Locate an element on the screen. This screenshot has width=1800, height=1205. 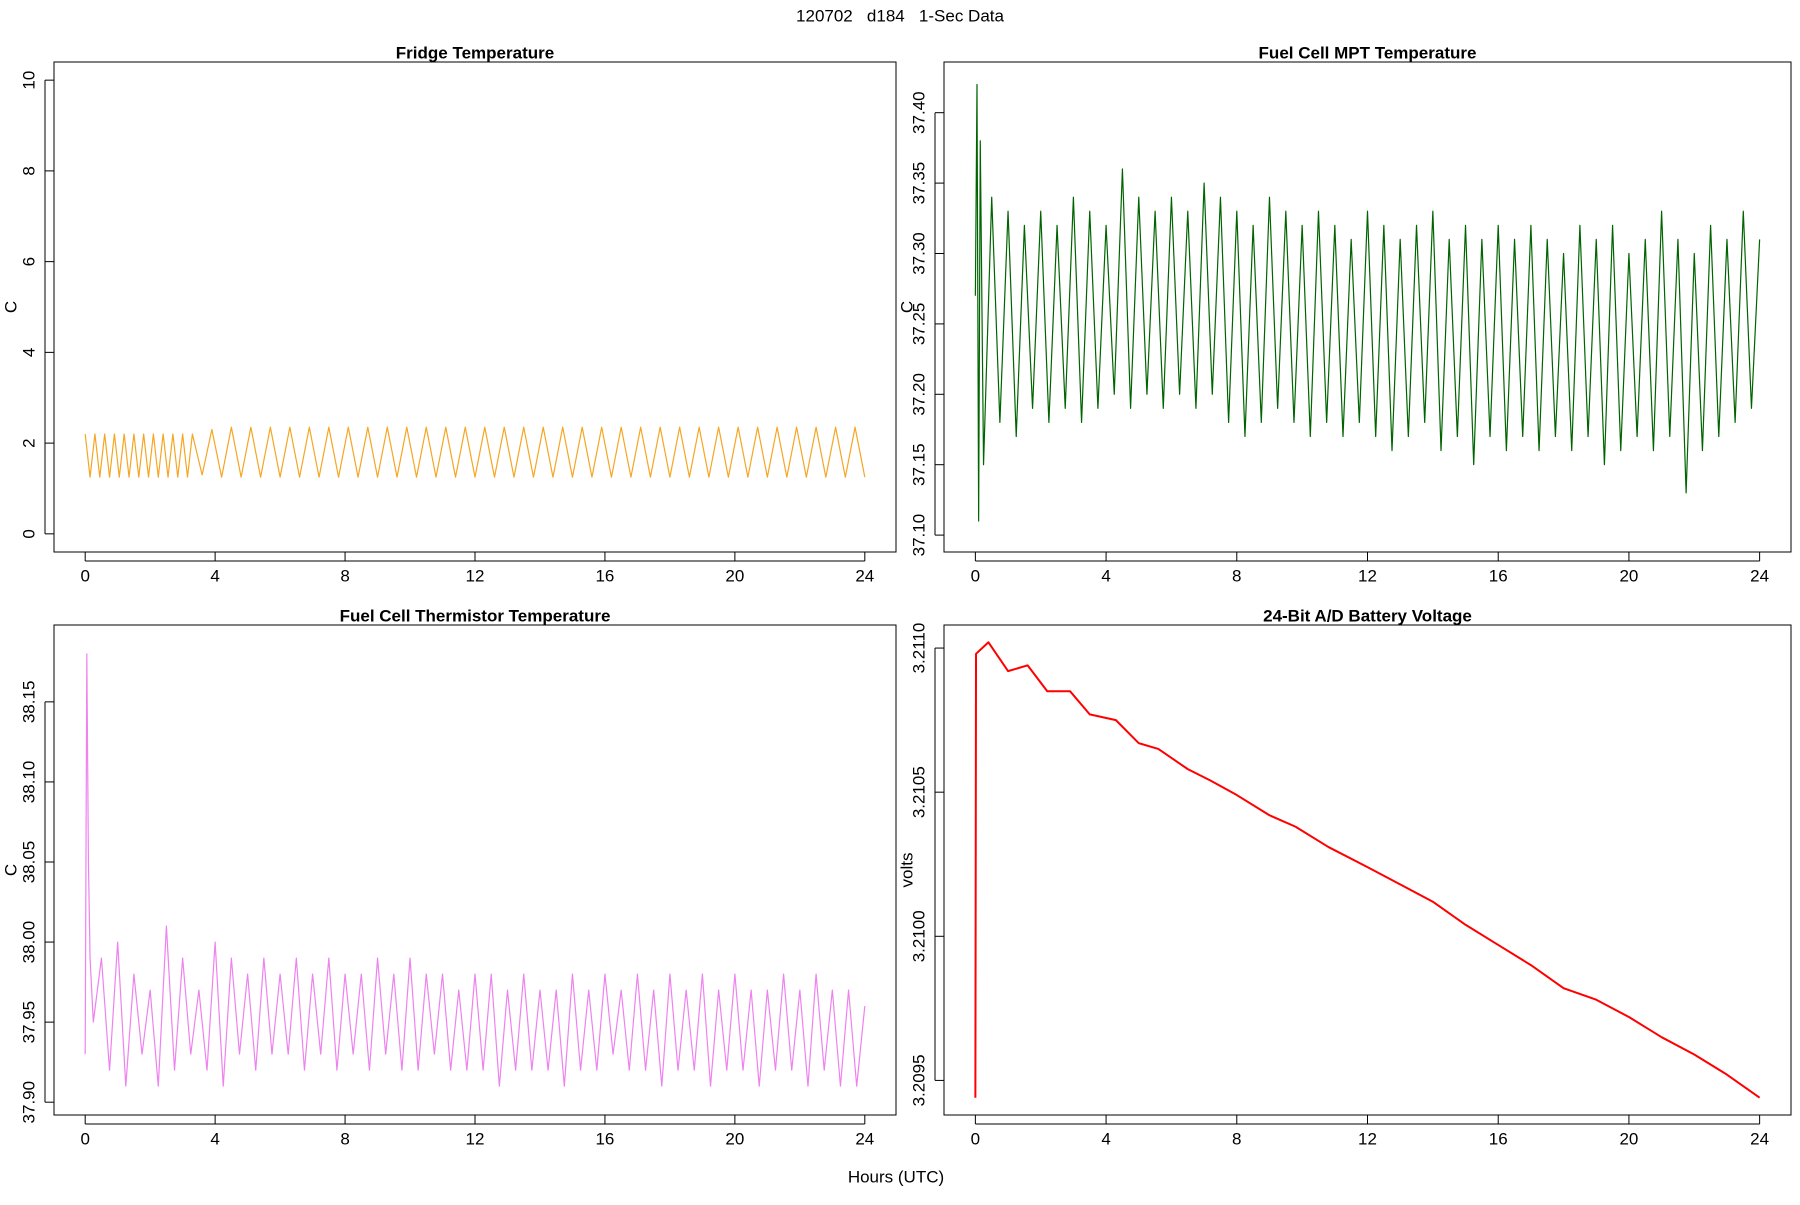
y-tick-label: 3.2105 is located at coordinates (918, 792).